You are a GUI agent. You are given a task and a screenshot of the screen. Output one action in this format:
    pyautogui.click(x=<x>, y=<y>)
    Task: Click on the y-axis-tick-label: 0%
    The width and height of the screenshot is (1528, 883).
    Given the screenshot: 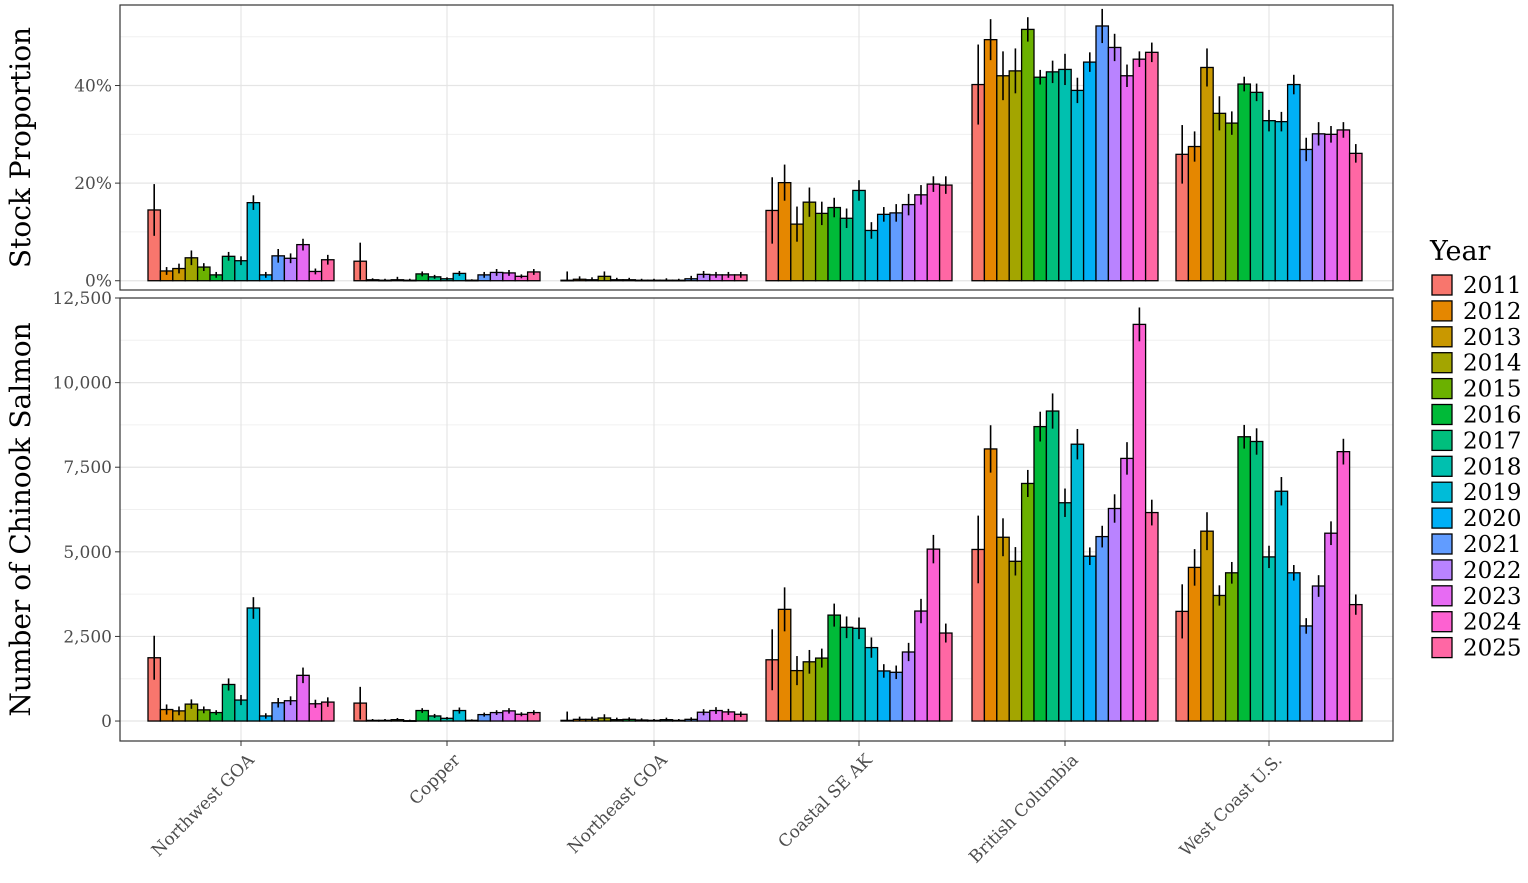 What is the action you would take?
    pyautogui.click(x=98, y=282)
    